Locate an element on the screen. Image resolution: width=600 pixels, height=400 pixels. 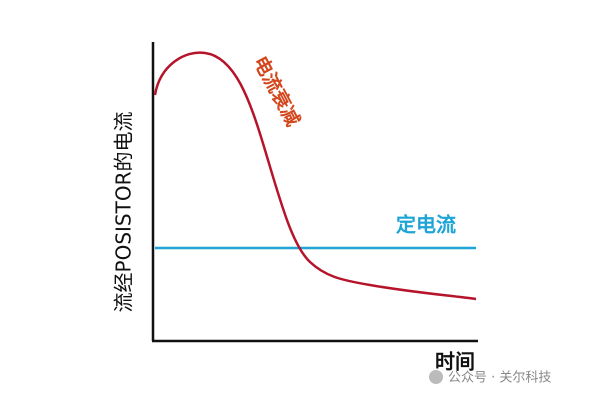
constant-label: 定电流 is located at coordinates (426, 225).